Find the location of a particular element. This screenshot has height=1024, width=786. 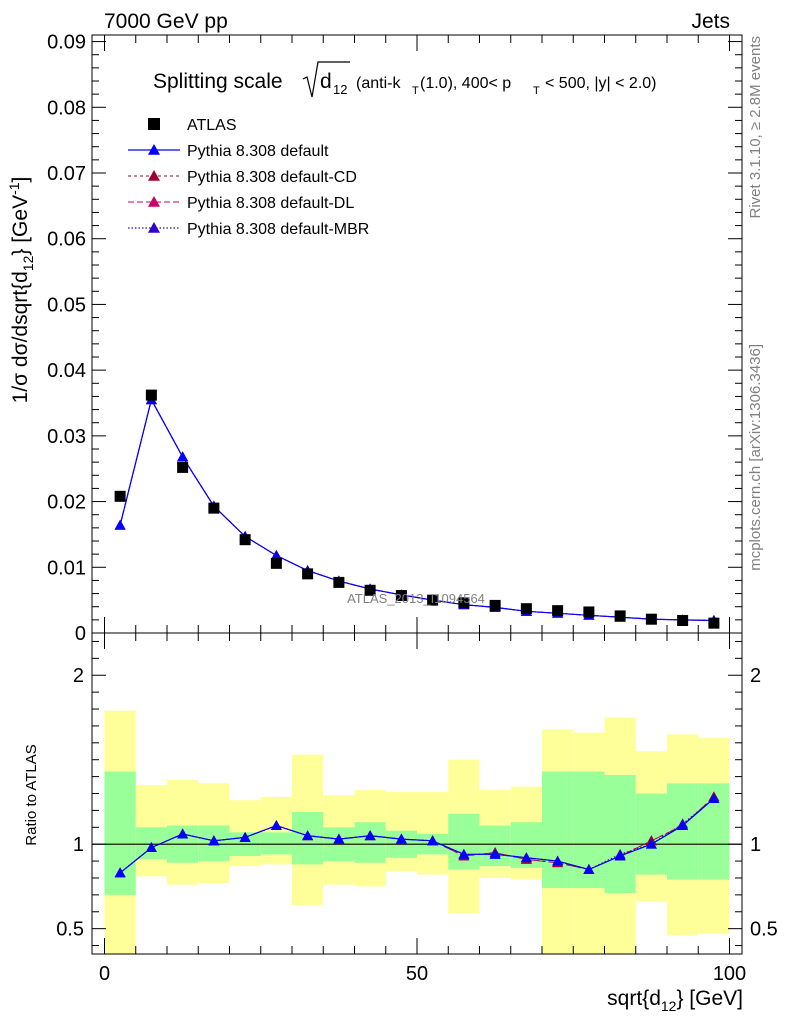

y-tick-label: 0.06 is located at coordinates (66, 240).